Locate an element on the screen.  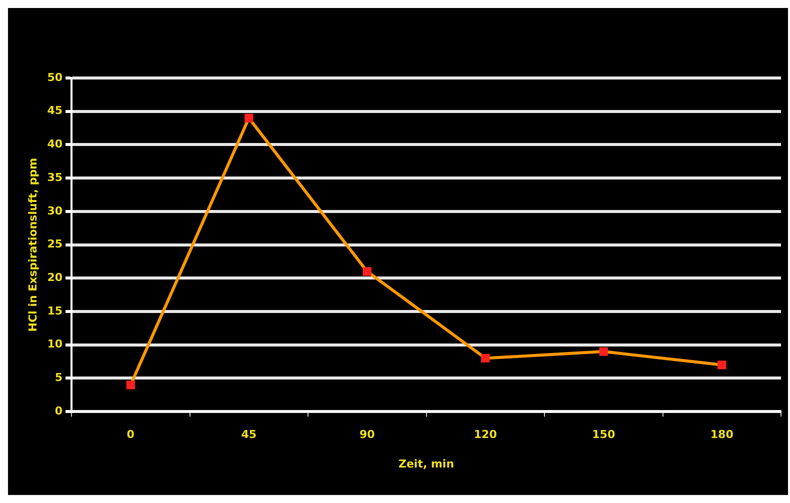
y-tick-label: 40 is located at coordinates (55, 144).